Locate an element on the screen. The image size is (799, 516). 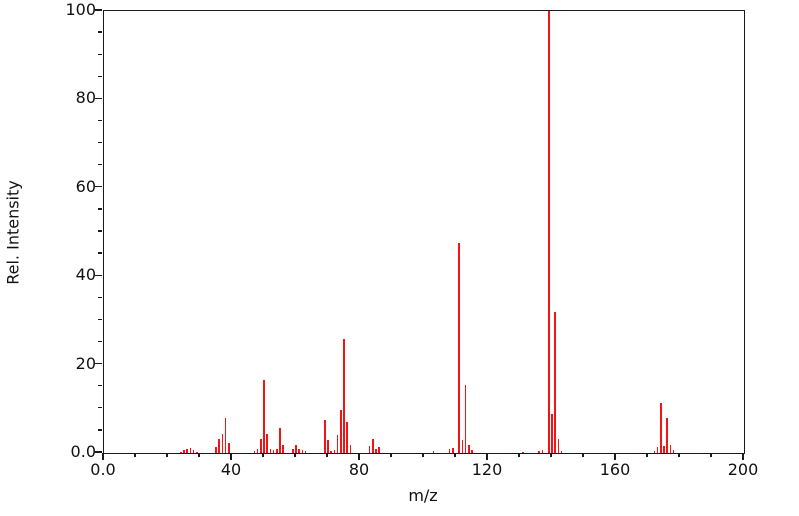
y-tick-label: 80 is located at coordinates (85, 98).